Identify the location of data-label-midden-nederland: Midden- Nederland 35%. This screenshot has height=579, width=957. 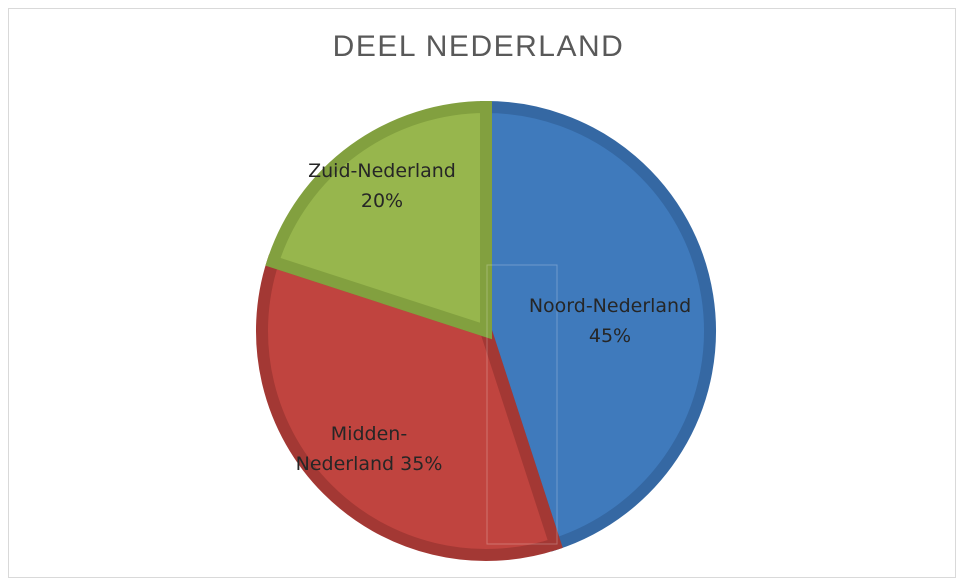
(369, 449).